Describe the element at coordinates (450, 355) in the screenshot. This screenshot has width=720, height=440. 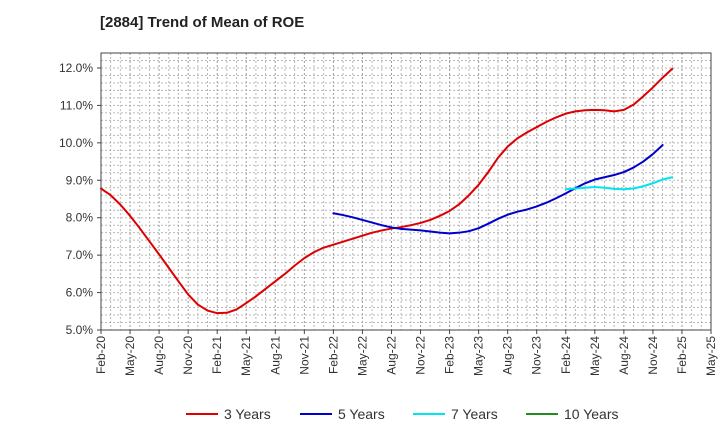
I see `x-tick-label: Feb-23` at that location.